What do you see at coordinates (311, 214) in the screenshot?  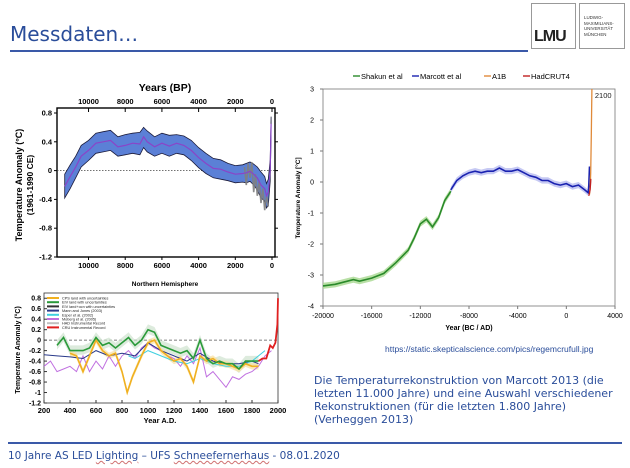 I see `chart2-y-tick-label: -1` at bounding box center [311, 214].